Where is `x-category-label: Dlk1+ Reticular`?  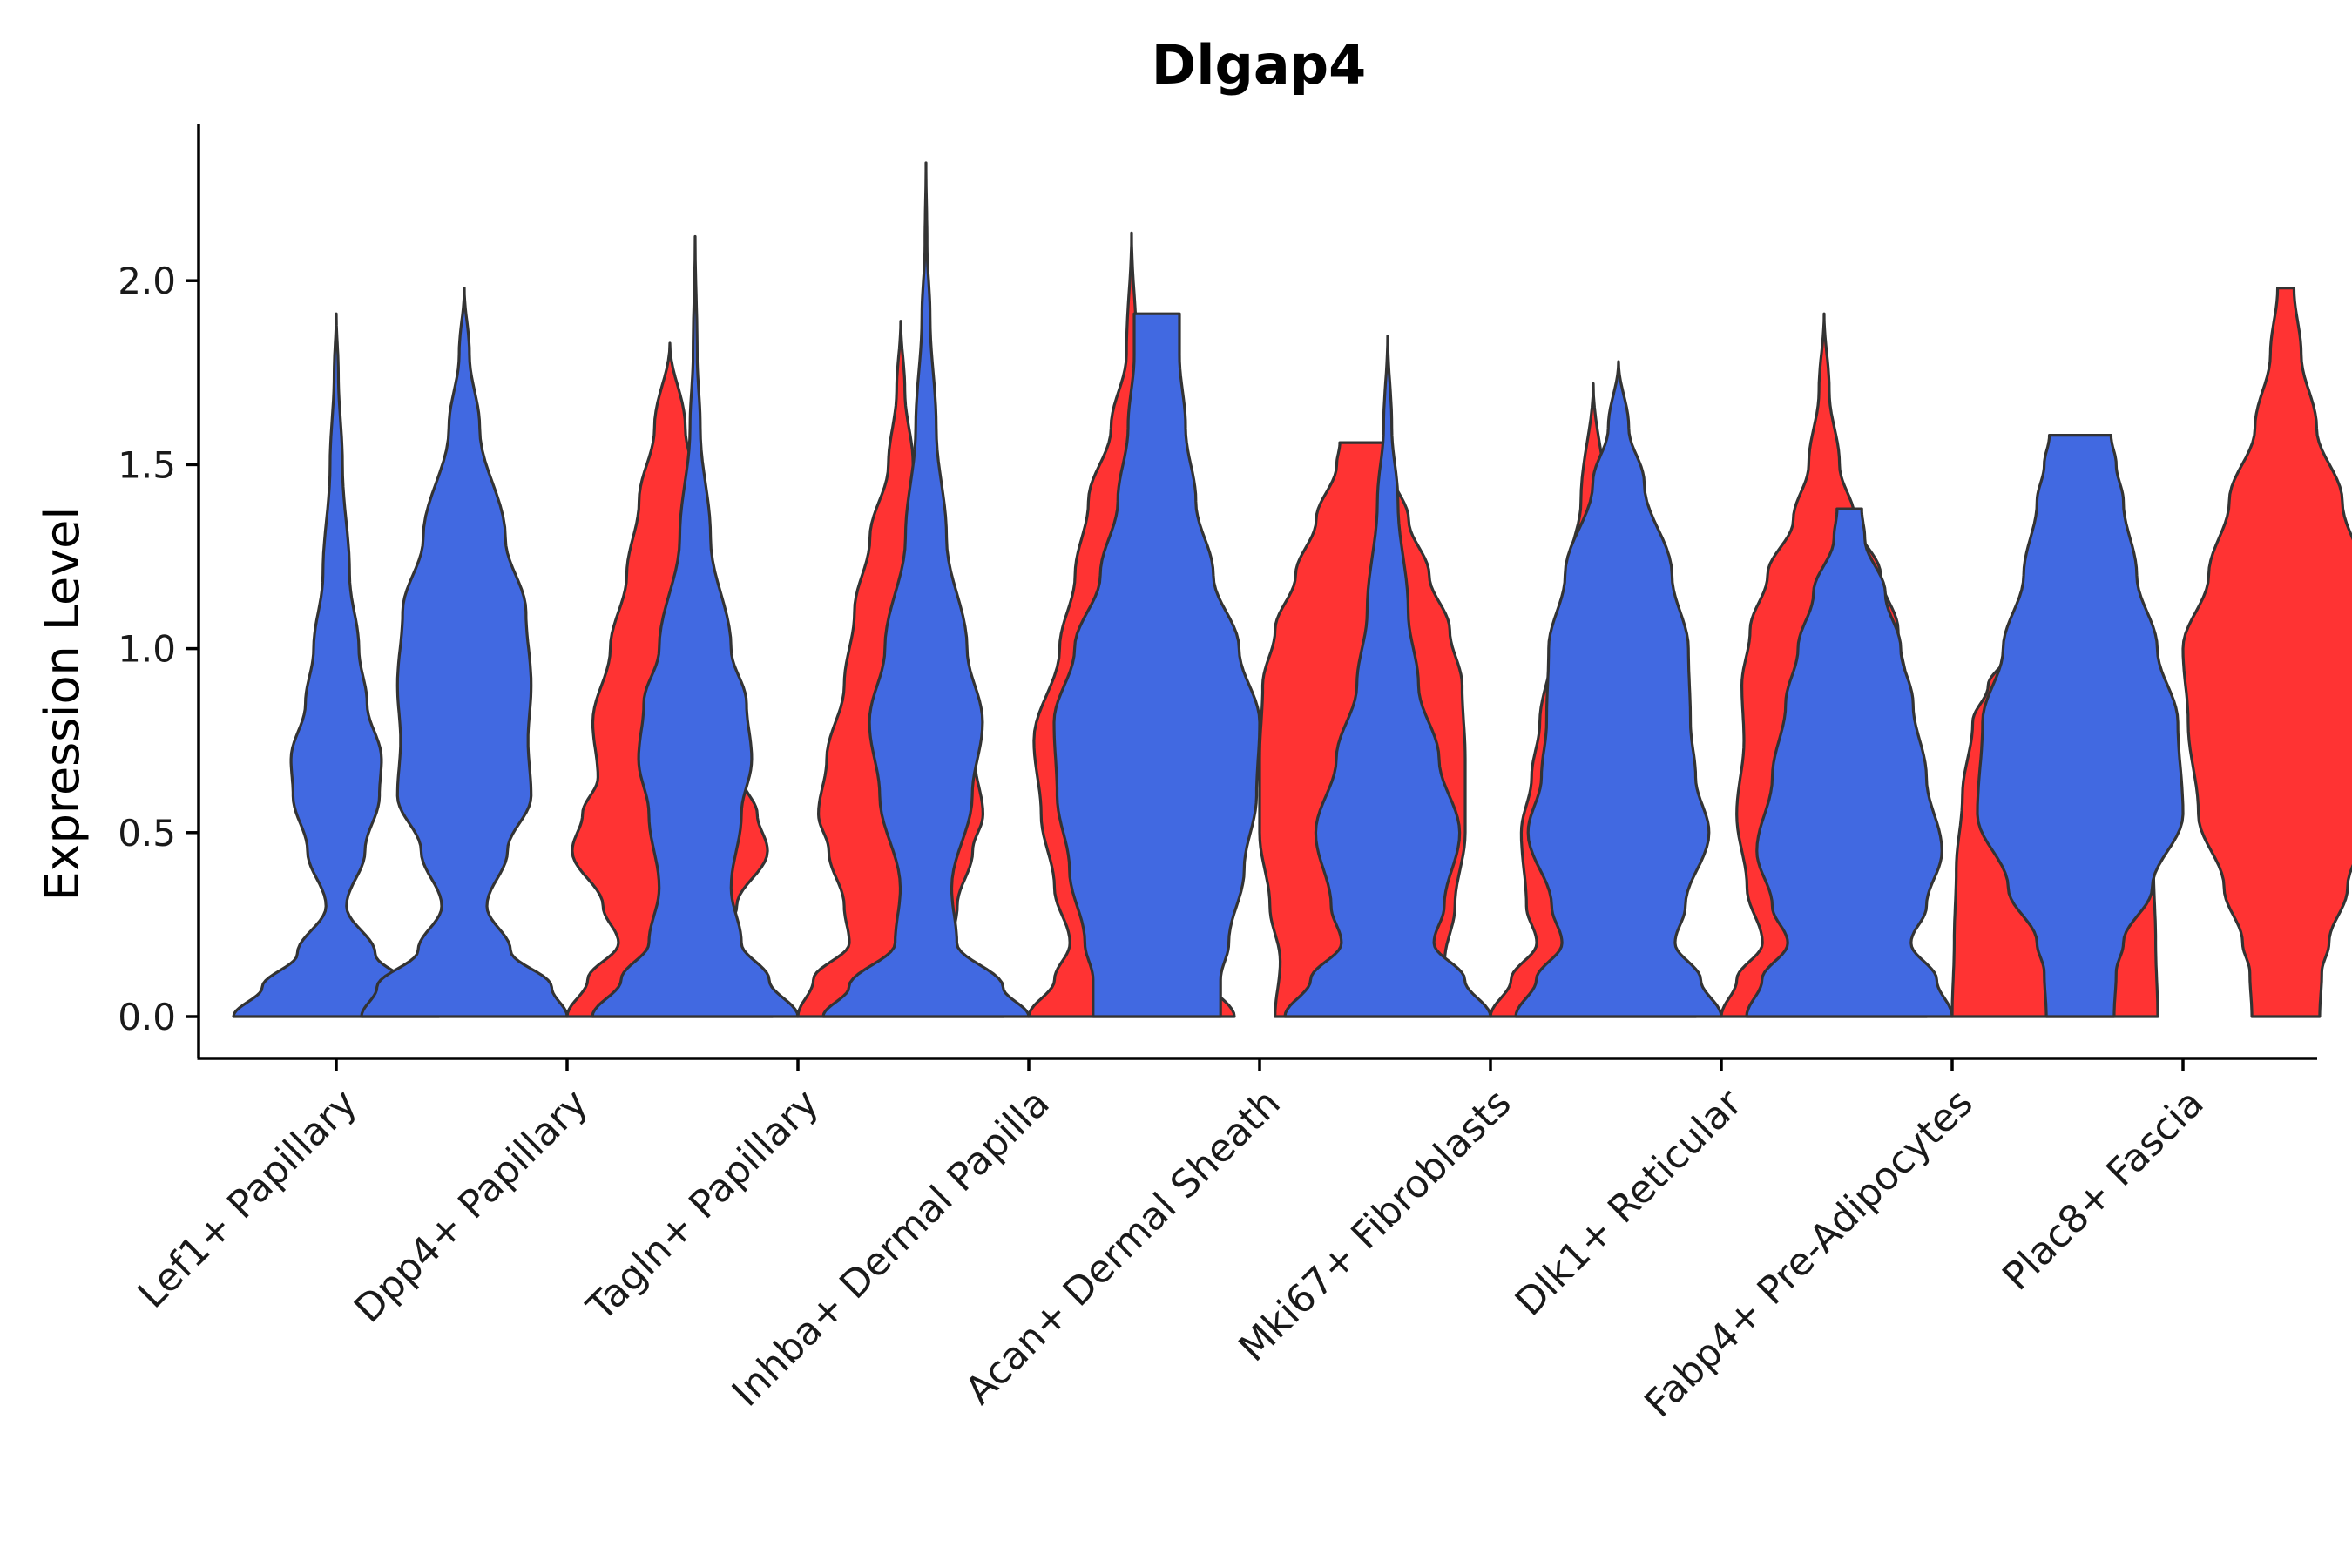 x-category-label: Dlk1+ Reticular is located at coordinates (1629, 1202).